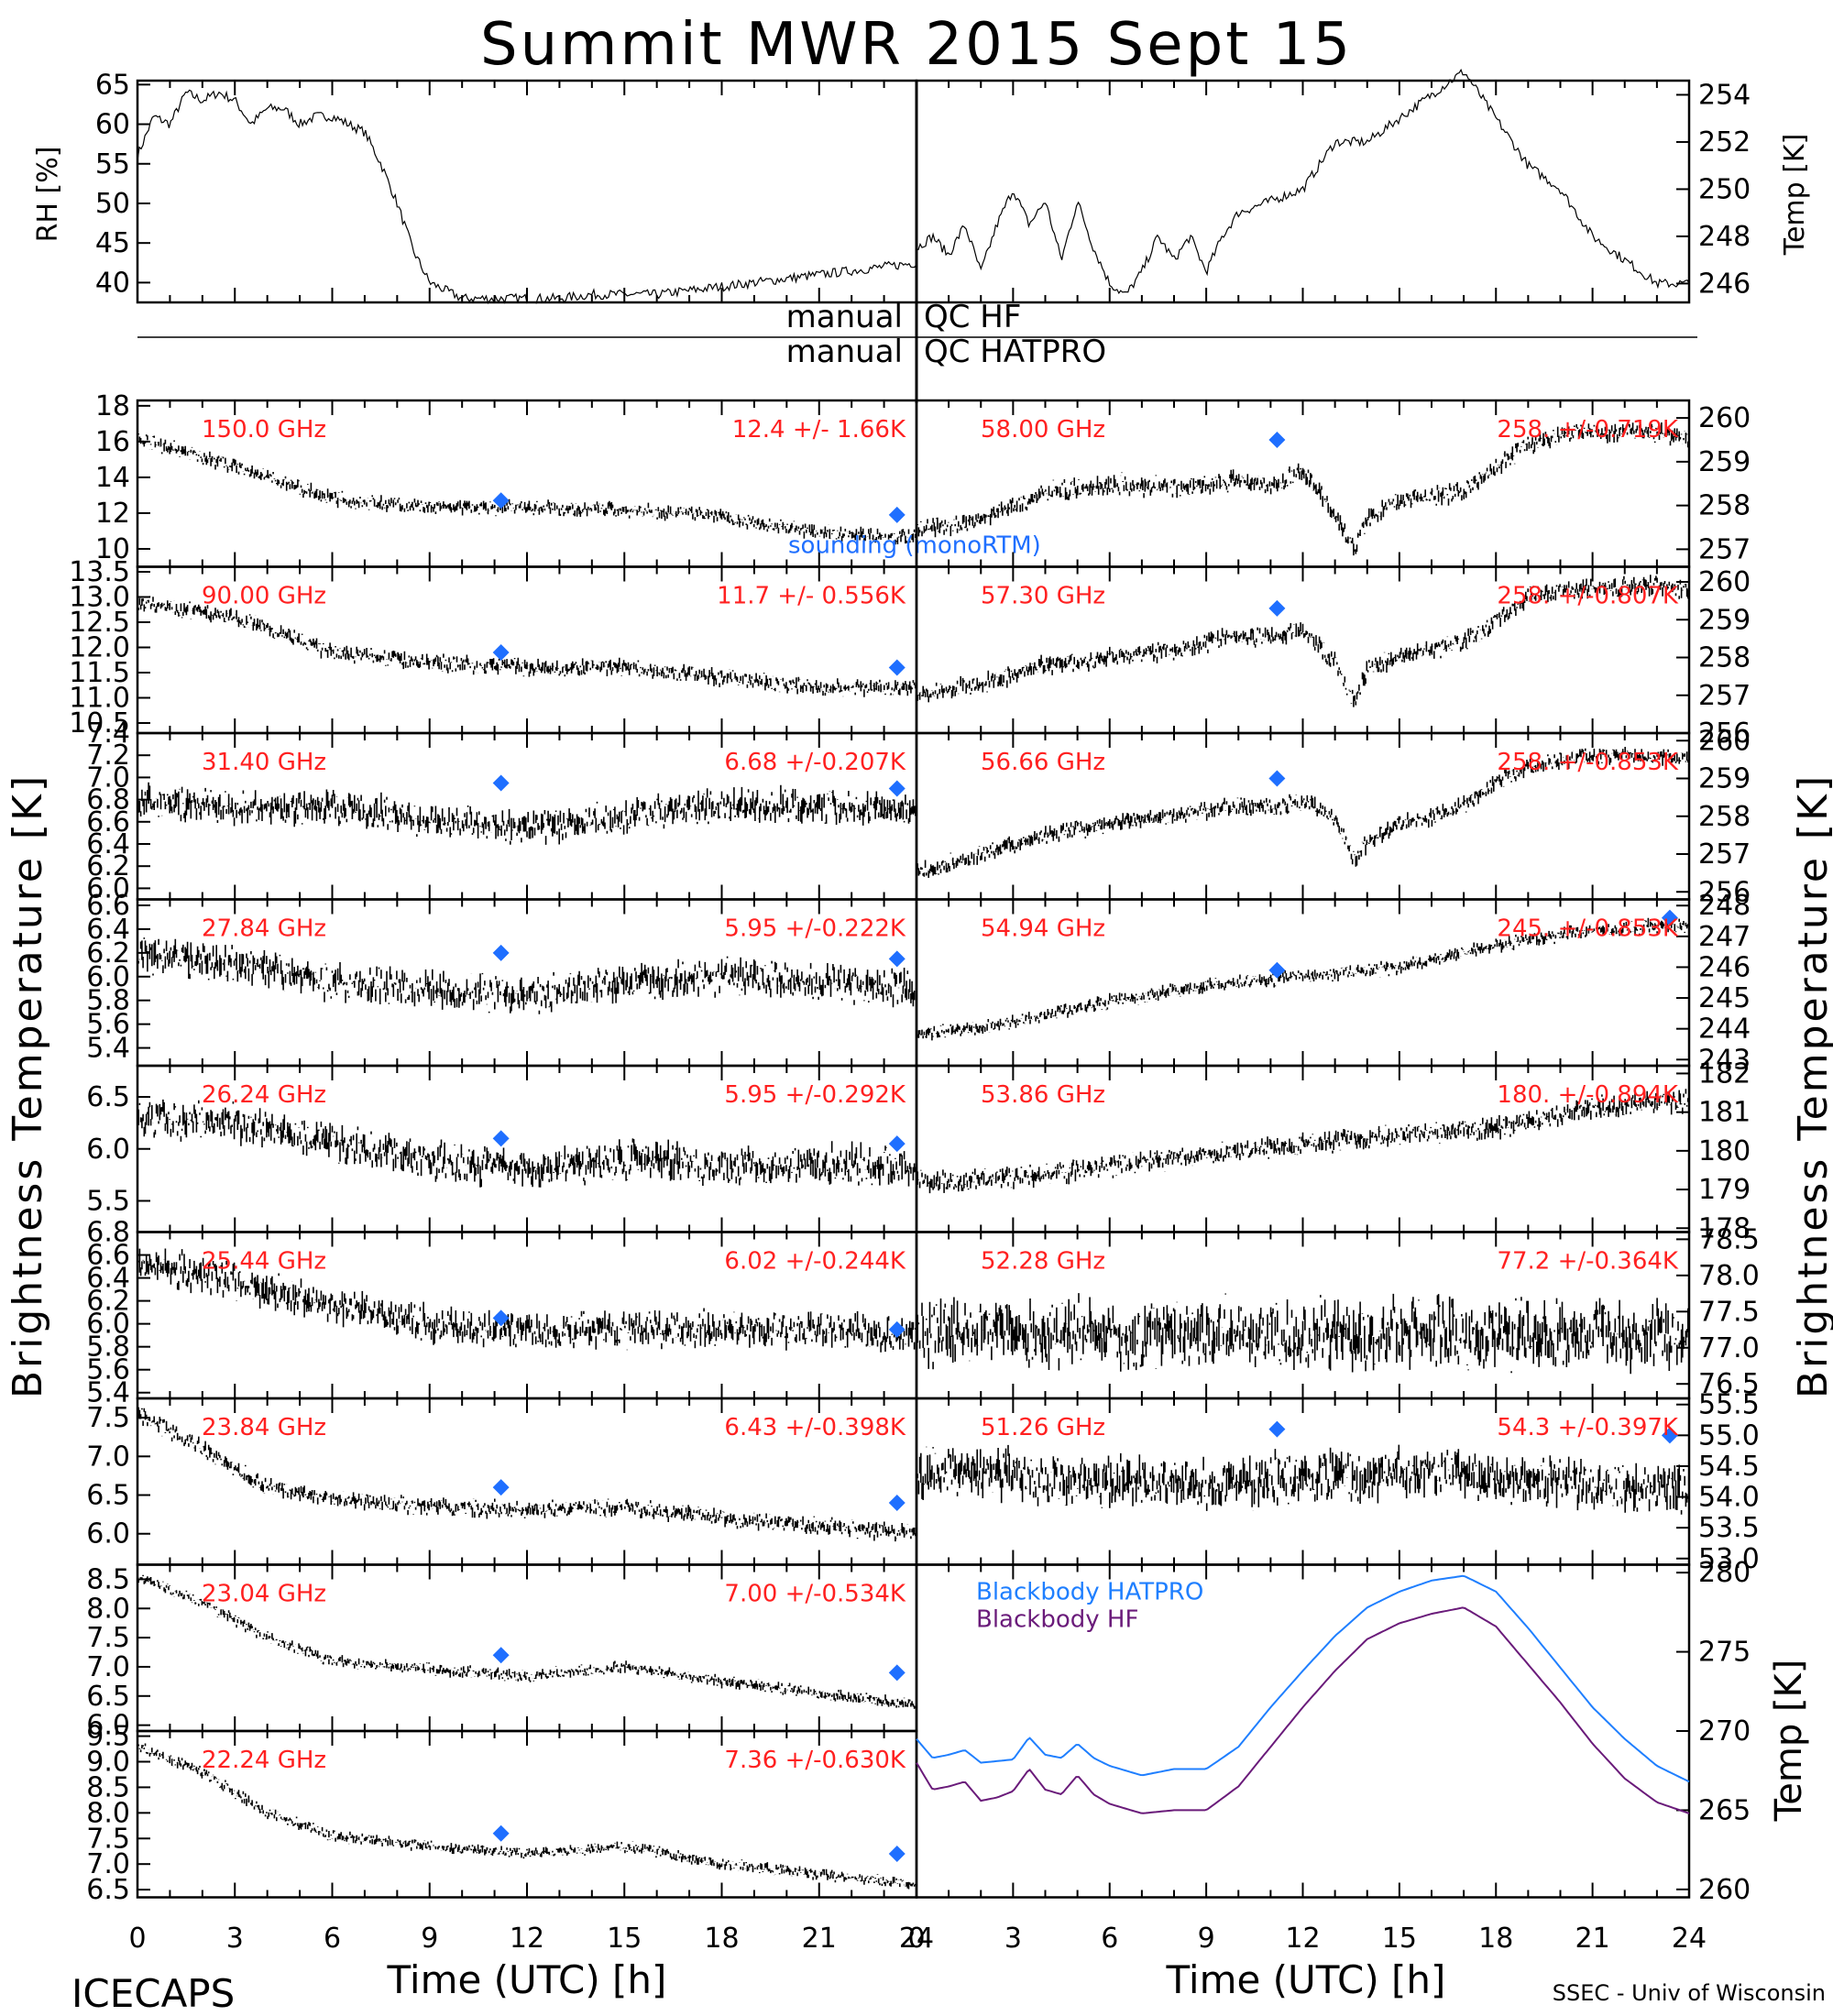 The width and height of the screenshot is (1833, 2016). Describe the element at coordinates (108, 1864) in the screenshot. I see `y-tick-label: 7.0` at that location.